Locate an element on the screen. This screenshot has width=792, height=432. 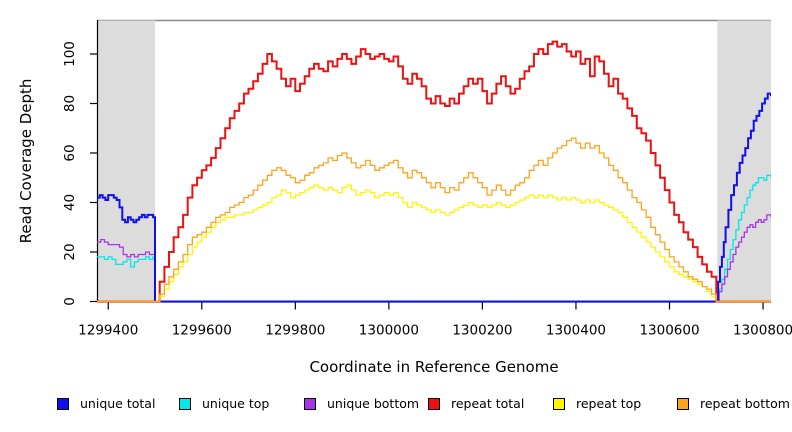
x-tick-label: 1300200 is located at coordinates (482, 331).